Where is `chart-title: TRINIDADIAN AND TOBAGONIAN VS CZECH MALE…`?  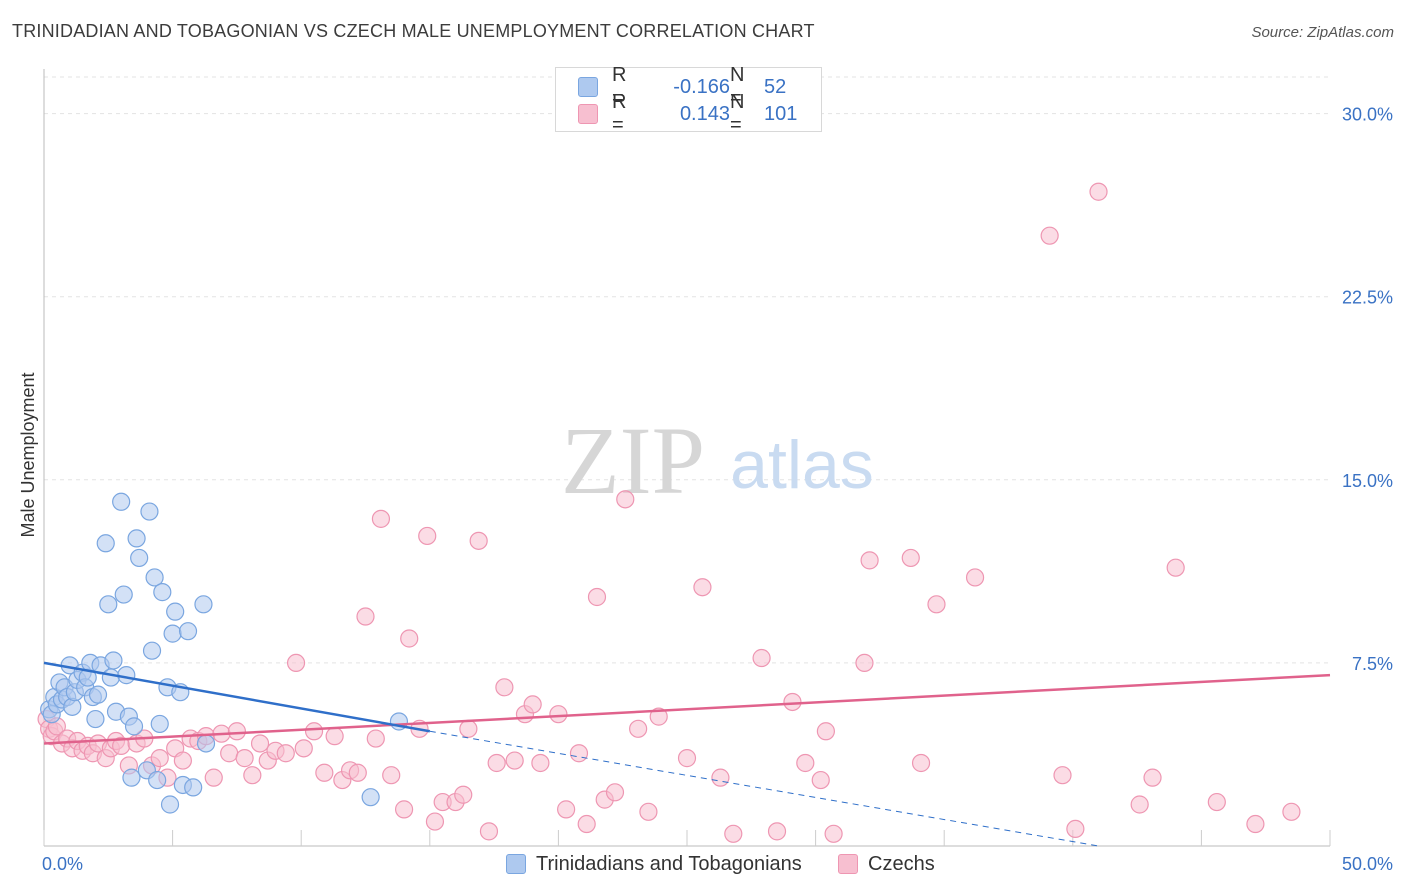 chart-title: TRINIDADIAN AND TOBAGONIAN VS CZECH MALE… is located at coordinates (413, 31).